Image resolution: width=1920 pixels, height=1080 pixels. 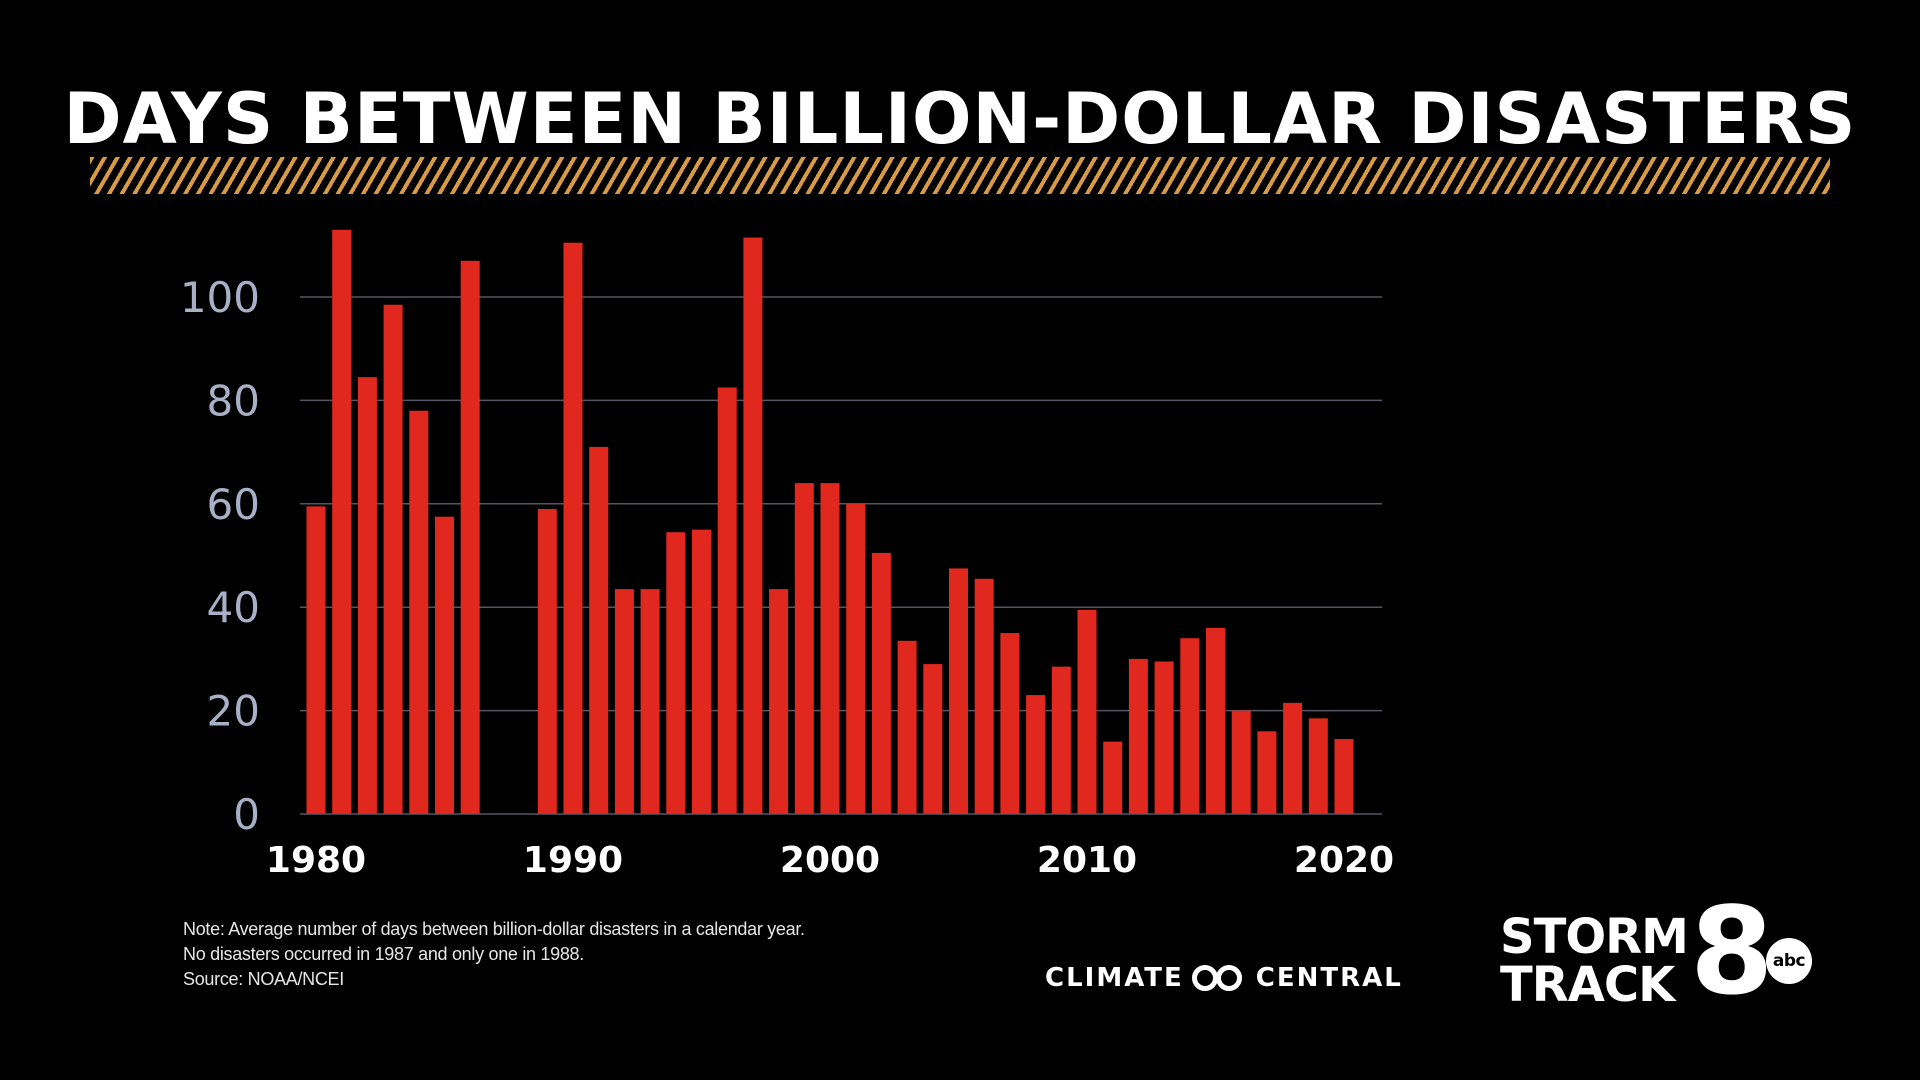 What do you see at coordinates (1344, 860) in the screenshot?
I see `x-tick-2020: 2020` at bounding box center [1344, 860].